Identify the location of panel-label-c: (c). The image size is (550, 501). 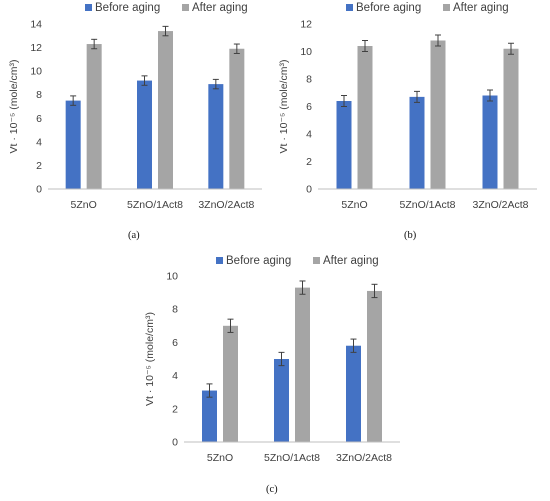
(272, 489).